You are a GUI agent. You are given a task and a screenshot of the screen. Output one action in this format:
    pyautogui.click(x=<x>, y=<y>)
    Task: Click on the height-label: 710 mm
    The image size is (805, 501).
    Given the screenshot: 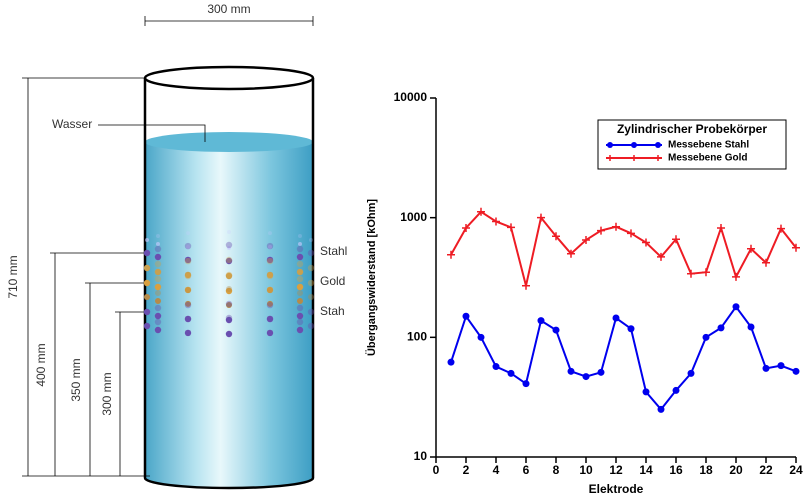 What is the action you would take?
    pyautogui.click(x=13, y=276)
    